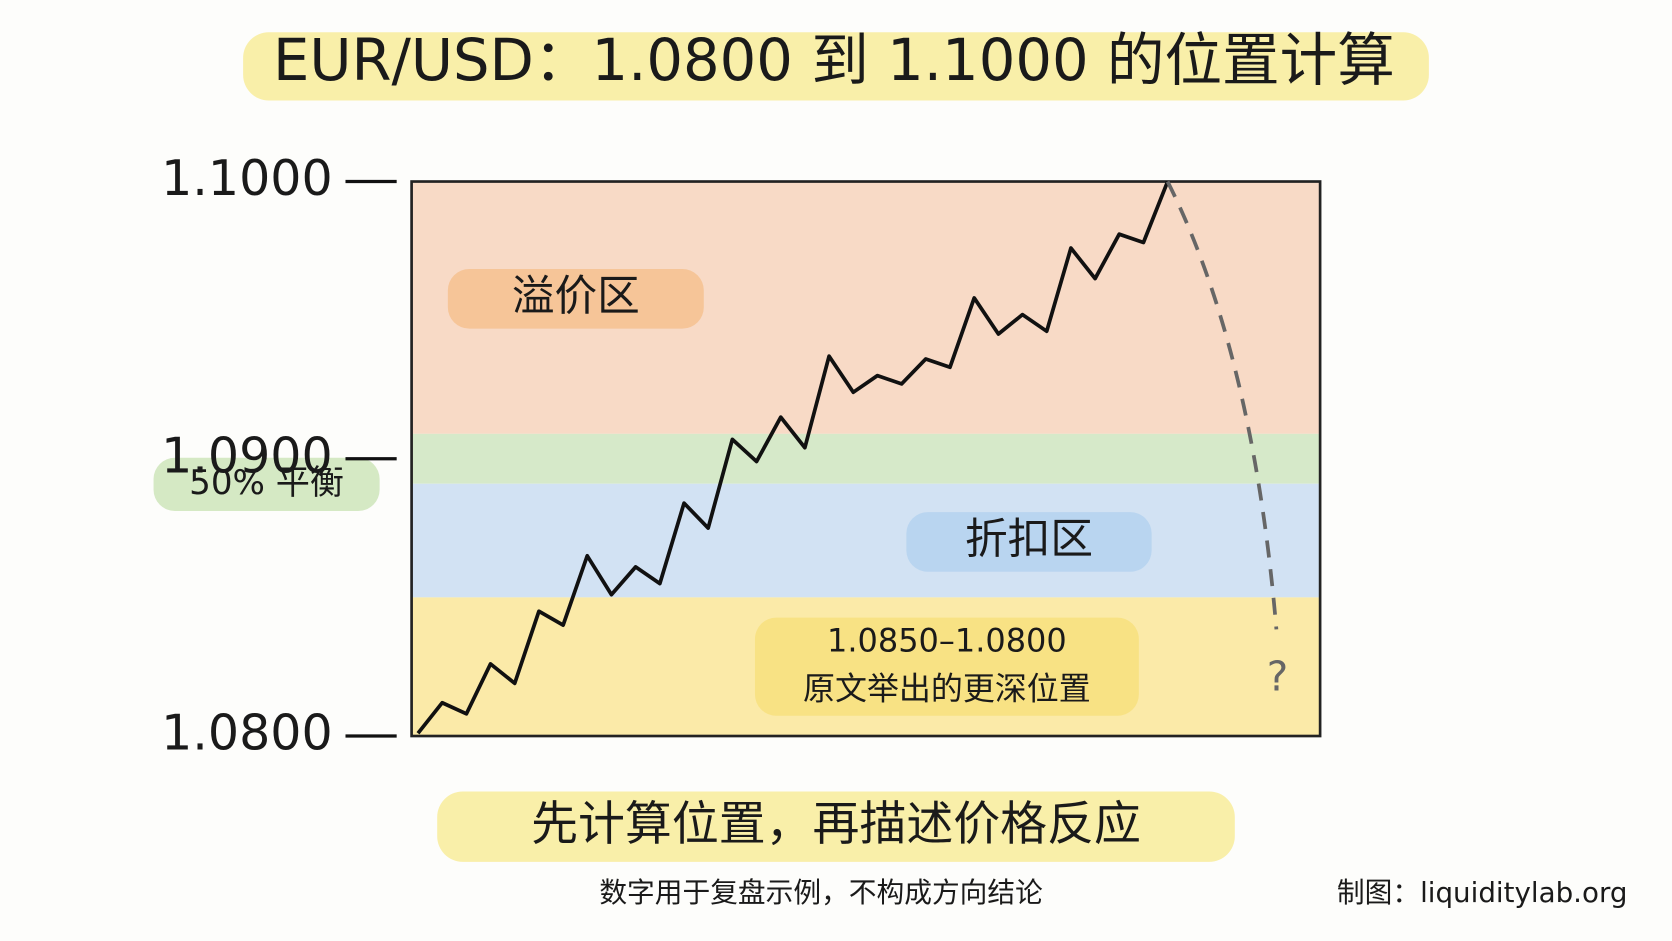 The height and width of the screenshot is (941, 1672). I want to click on credit: 制图：liquiditylab.org, so click(1482, 892).